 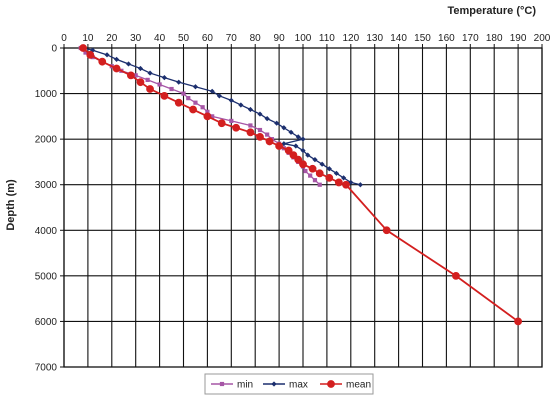 I want to click on legend: min max mean, so click(x=289, y=384).